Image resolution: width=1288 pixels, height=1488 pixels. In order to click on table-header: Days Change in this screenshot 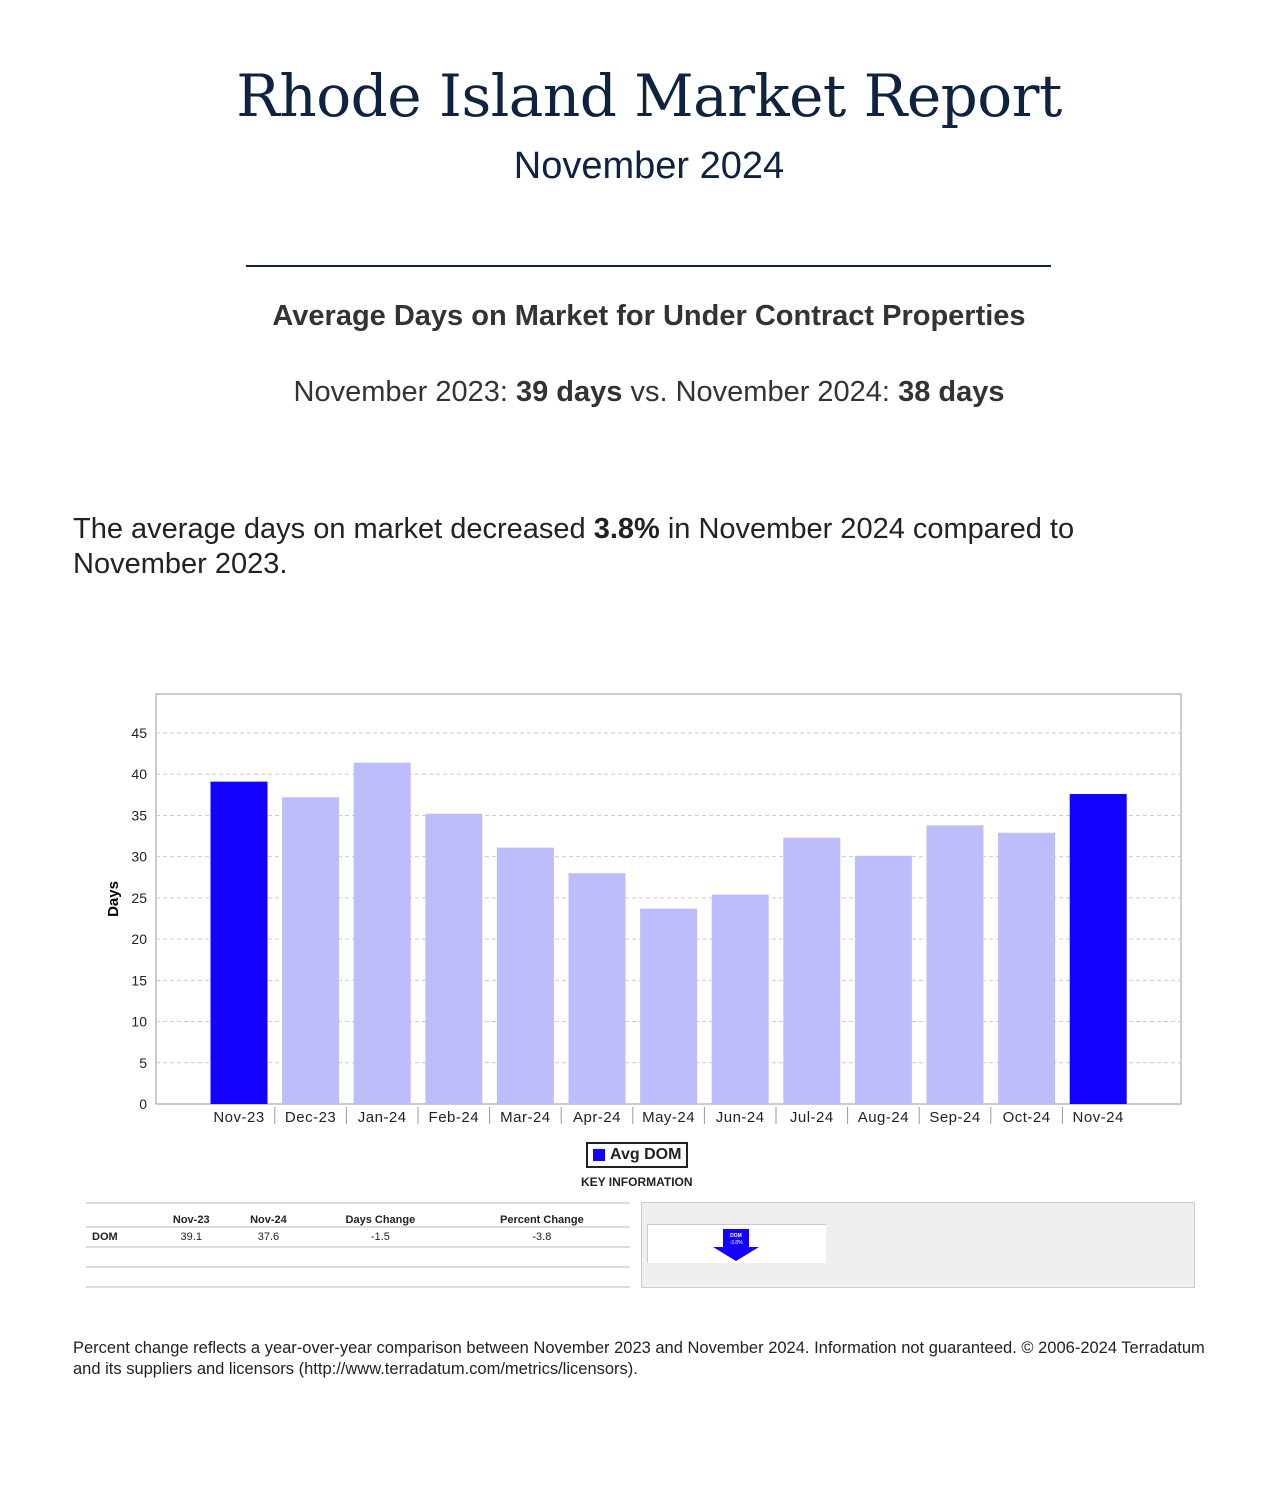, I will do `click(380, 1214)`.